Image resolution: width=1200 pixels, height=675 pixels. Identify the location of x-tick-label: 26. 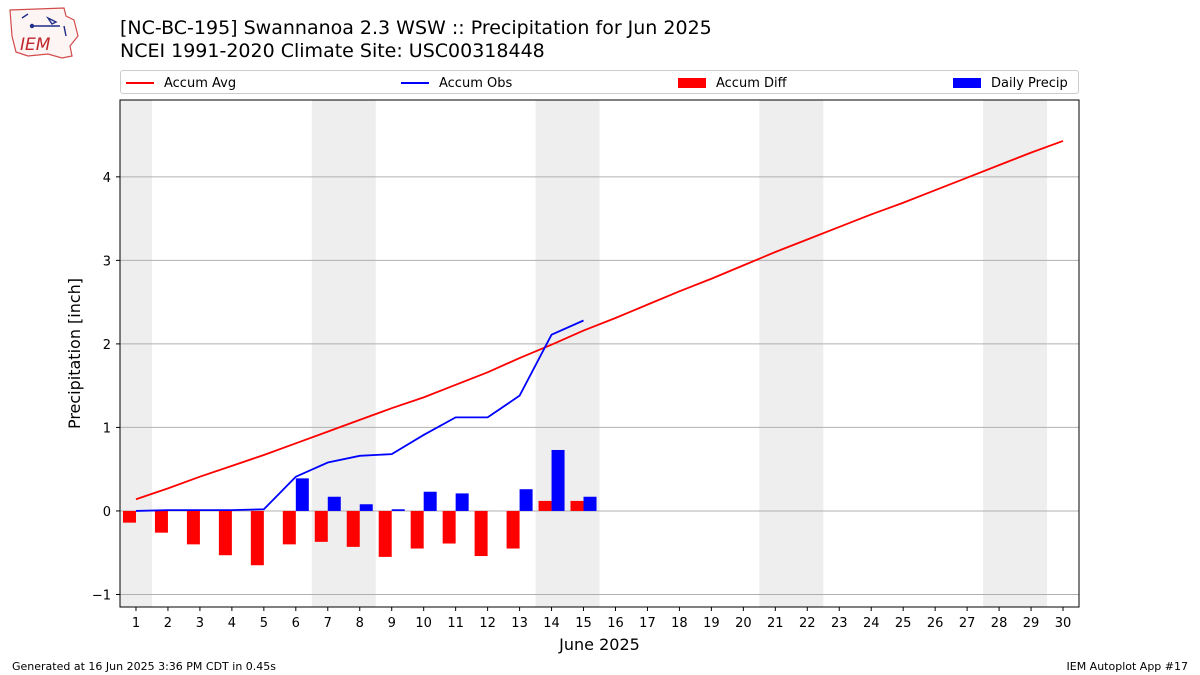
(935, 623).